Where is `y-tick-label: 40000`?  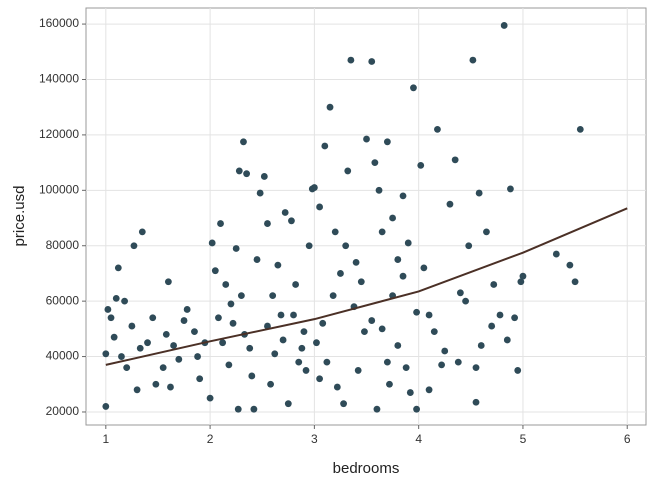 y-tick-label: 40000 is located at coordinates (63, 356).